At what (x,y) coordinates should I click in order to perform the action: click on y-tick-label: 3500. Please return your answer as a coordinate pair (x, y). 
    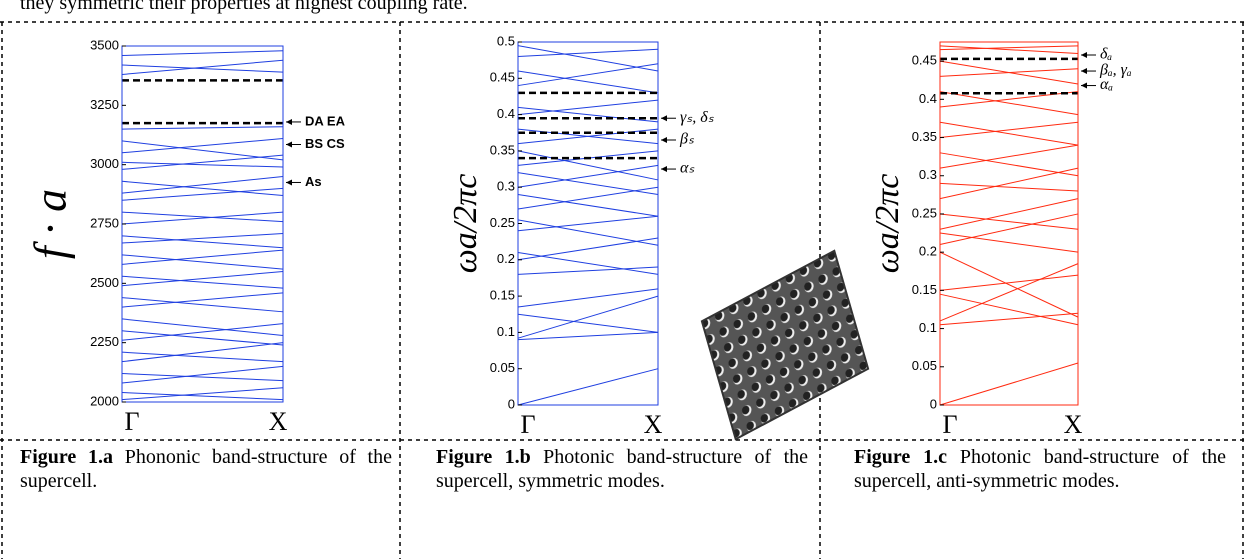
    Looking at the image, I should click on (104, 44).